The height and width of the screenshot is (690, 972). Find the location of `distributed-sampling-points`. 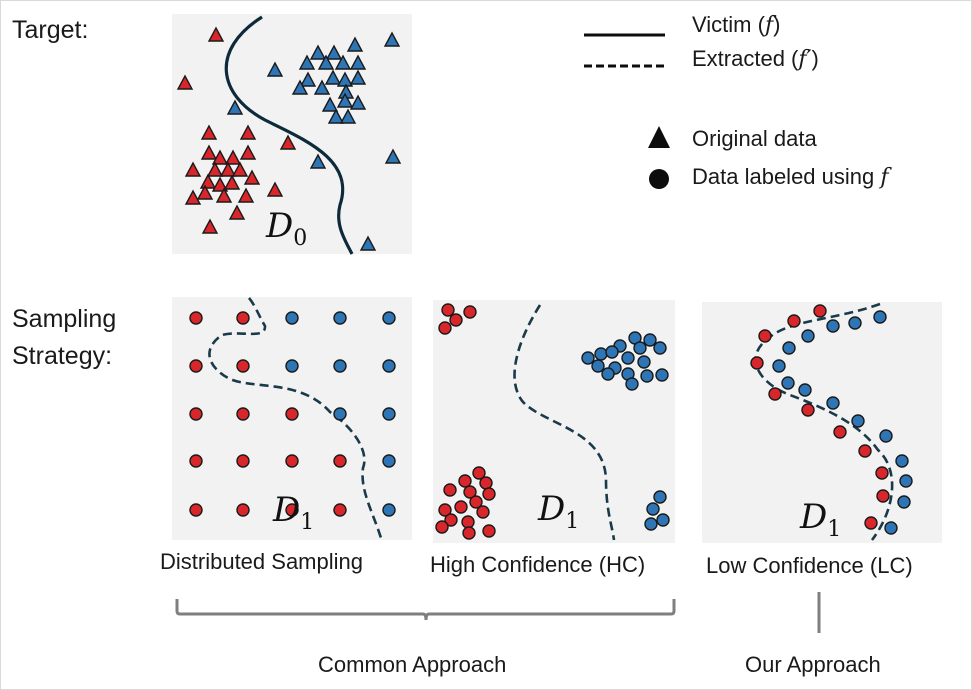

distributed-sampling-points is located at coordinates (292, 414).